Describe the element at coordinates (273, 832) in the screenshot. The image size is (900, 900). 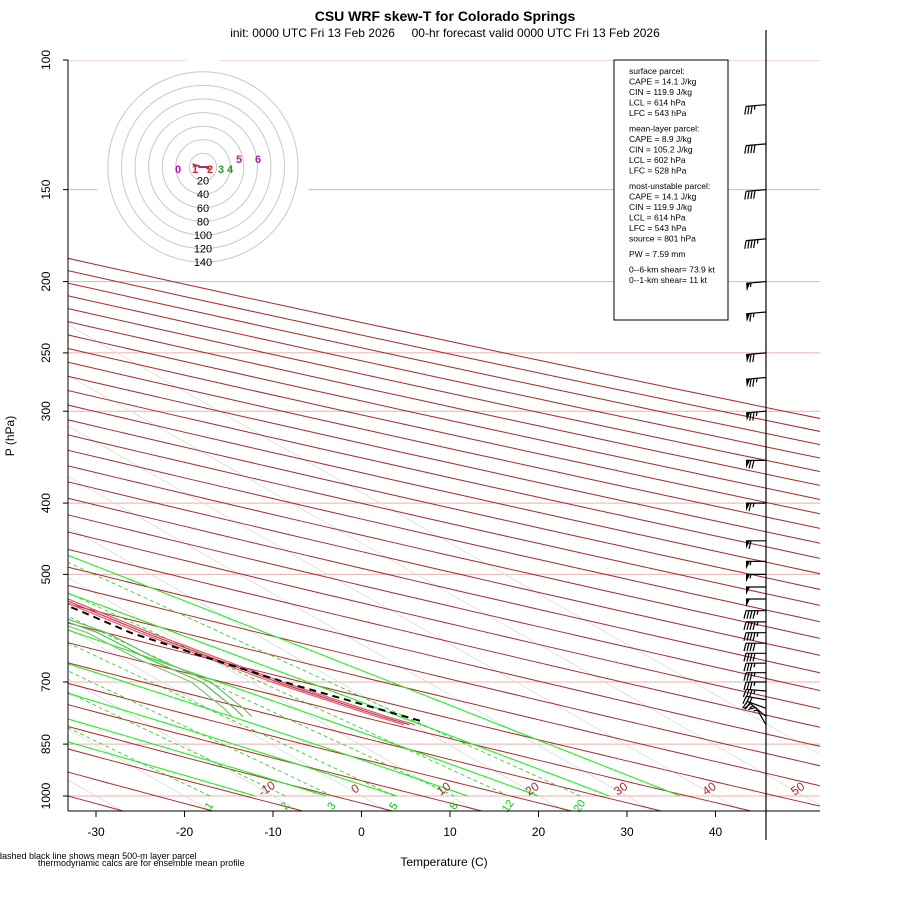
I see `x-tick-label: -10` at that location.